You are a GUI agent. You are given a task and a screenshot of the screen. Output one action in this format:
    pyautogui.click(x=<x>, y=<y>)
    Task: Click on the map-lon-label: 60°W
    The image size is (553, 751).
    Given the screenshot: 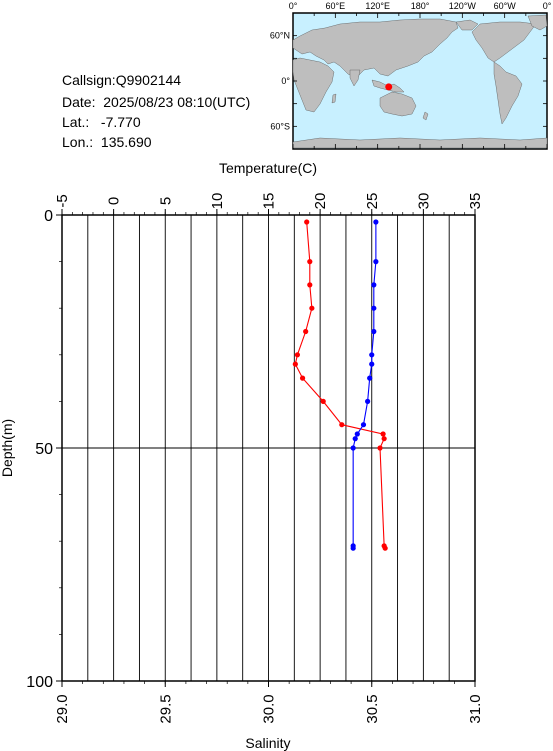 What is the action you would take?
    pyautogui.click(x=505, y=6)
    